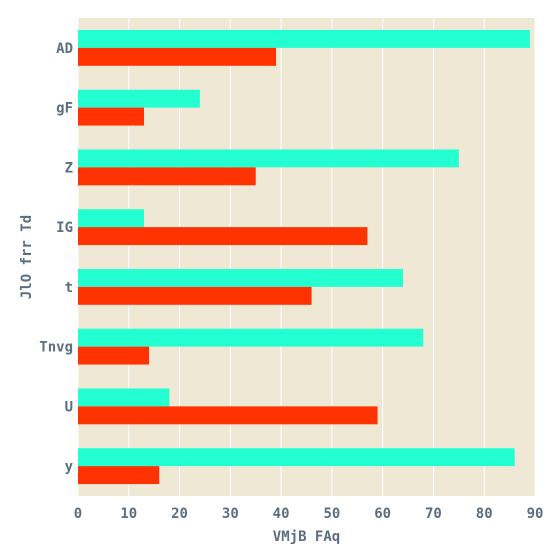 The height and width of the screenshot is (560, 560). I want to click on y-tick-label: Tnvg, so click(56, 348).